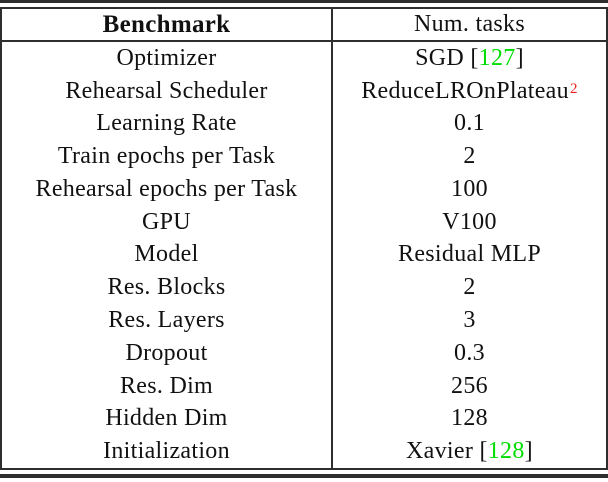 This screenshot has width=608, height=482. I want to click on value-text: Residual MLP, so click(469, 254).